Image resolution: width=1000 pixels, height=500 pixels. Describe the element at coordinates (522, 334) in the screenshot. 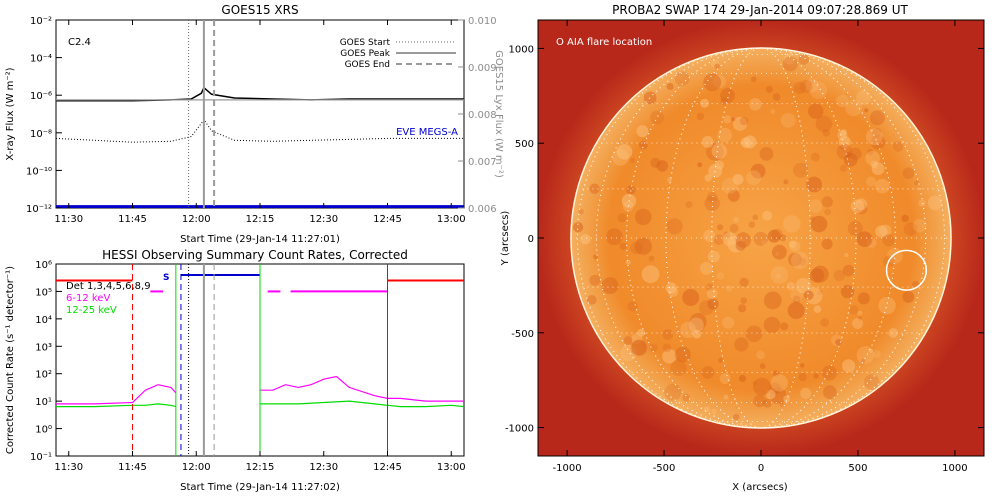

I see `swap-y-tick-label: -500` at that location.